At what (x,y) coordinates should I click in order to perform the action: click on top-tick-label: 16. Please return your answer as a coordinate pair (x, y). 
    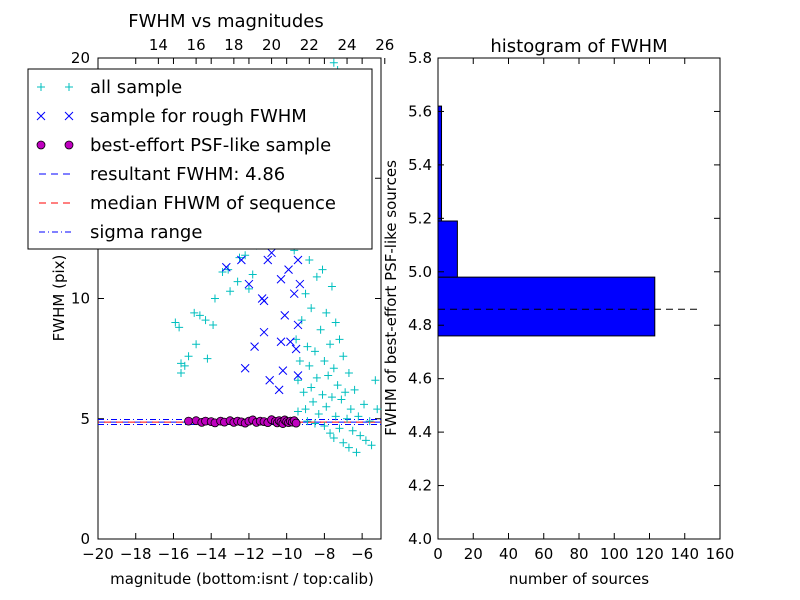
    Looking at the image, I should click on (196, 45).